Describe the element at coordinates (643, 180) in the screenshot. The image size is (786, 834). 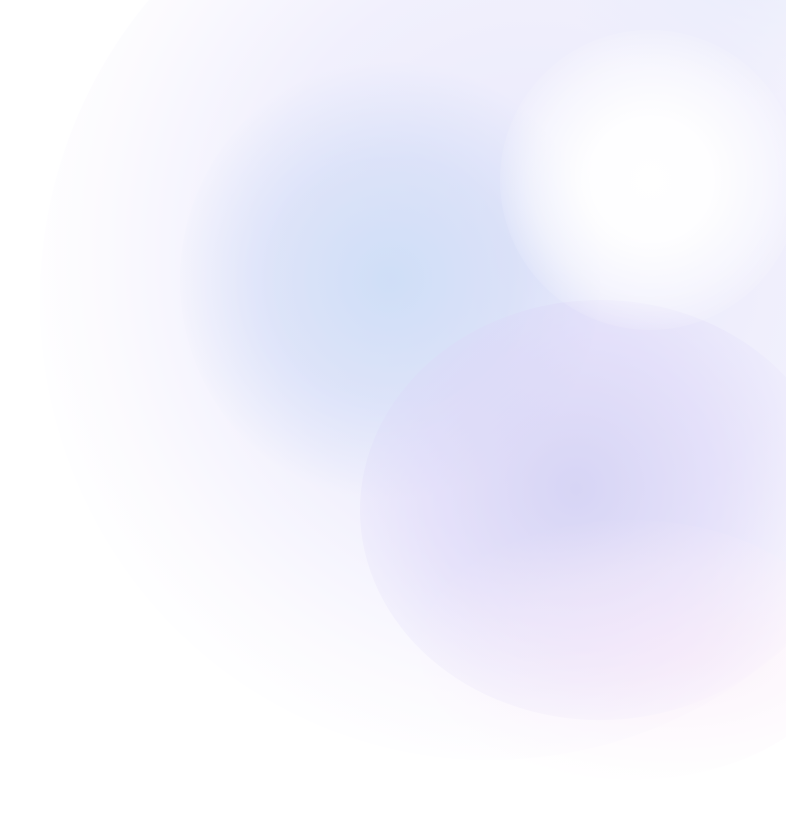
I see `white-highlight` at that location.